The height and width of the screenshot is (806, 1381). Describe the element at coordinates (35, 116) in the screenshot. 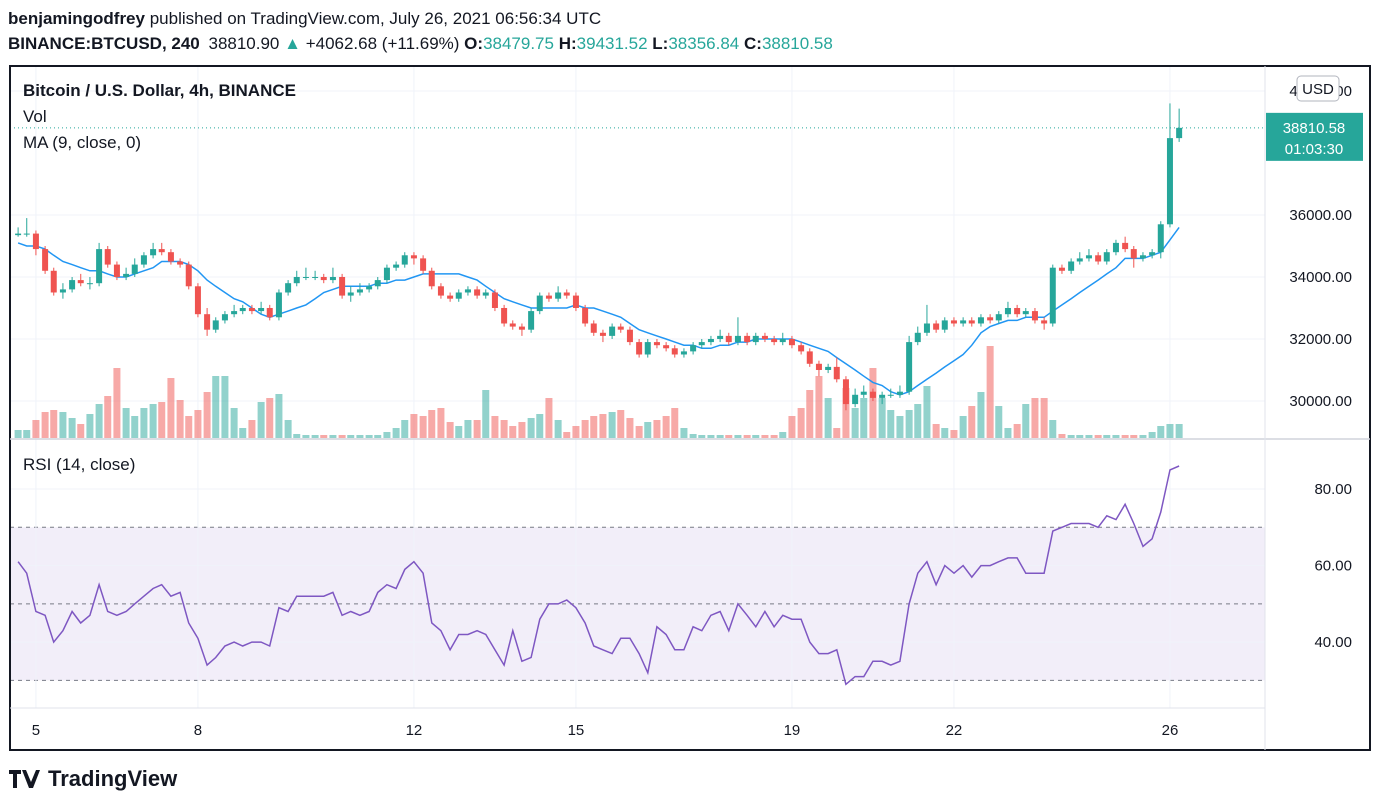

I see `legend-volume: Vol` at that location.